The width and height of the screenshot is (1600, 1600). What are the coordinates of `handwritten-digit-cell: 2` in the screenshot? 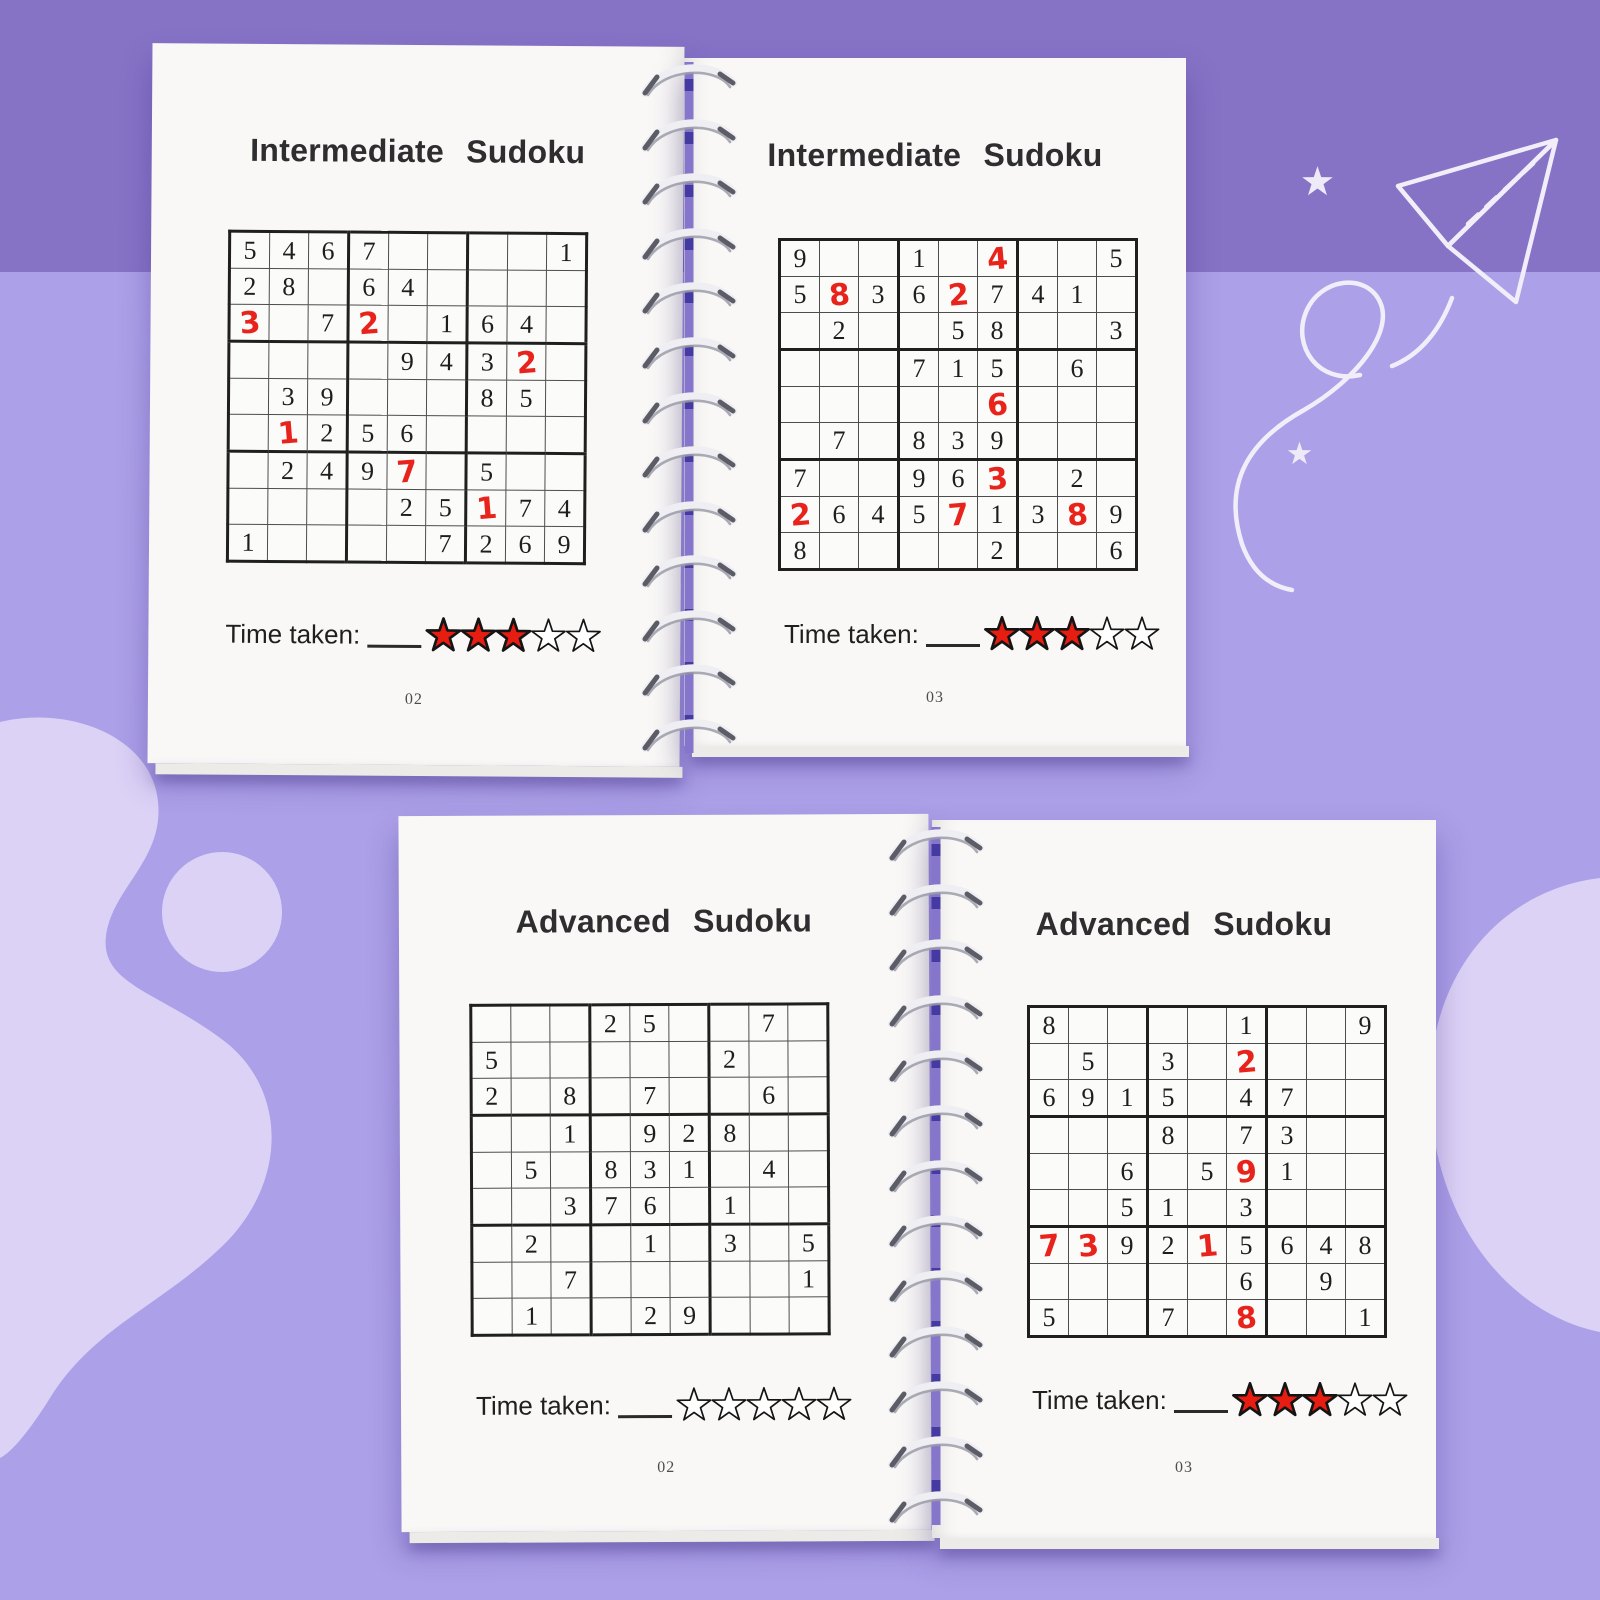 It's located at (958, 294).